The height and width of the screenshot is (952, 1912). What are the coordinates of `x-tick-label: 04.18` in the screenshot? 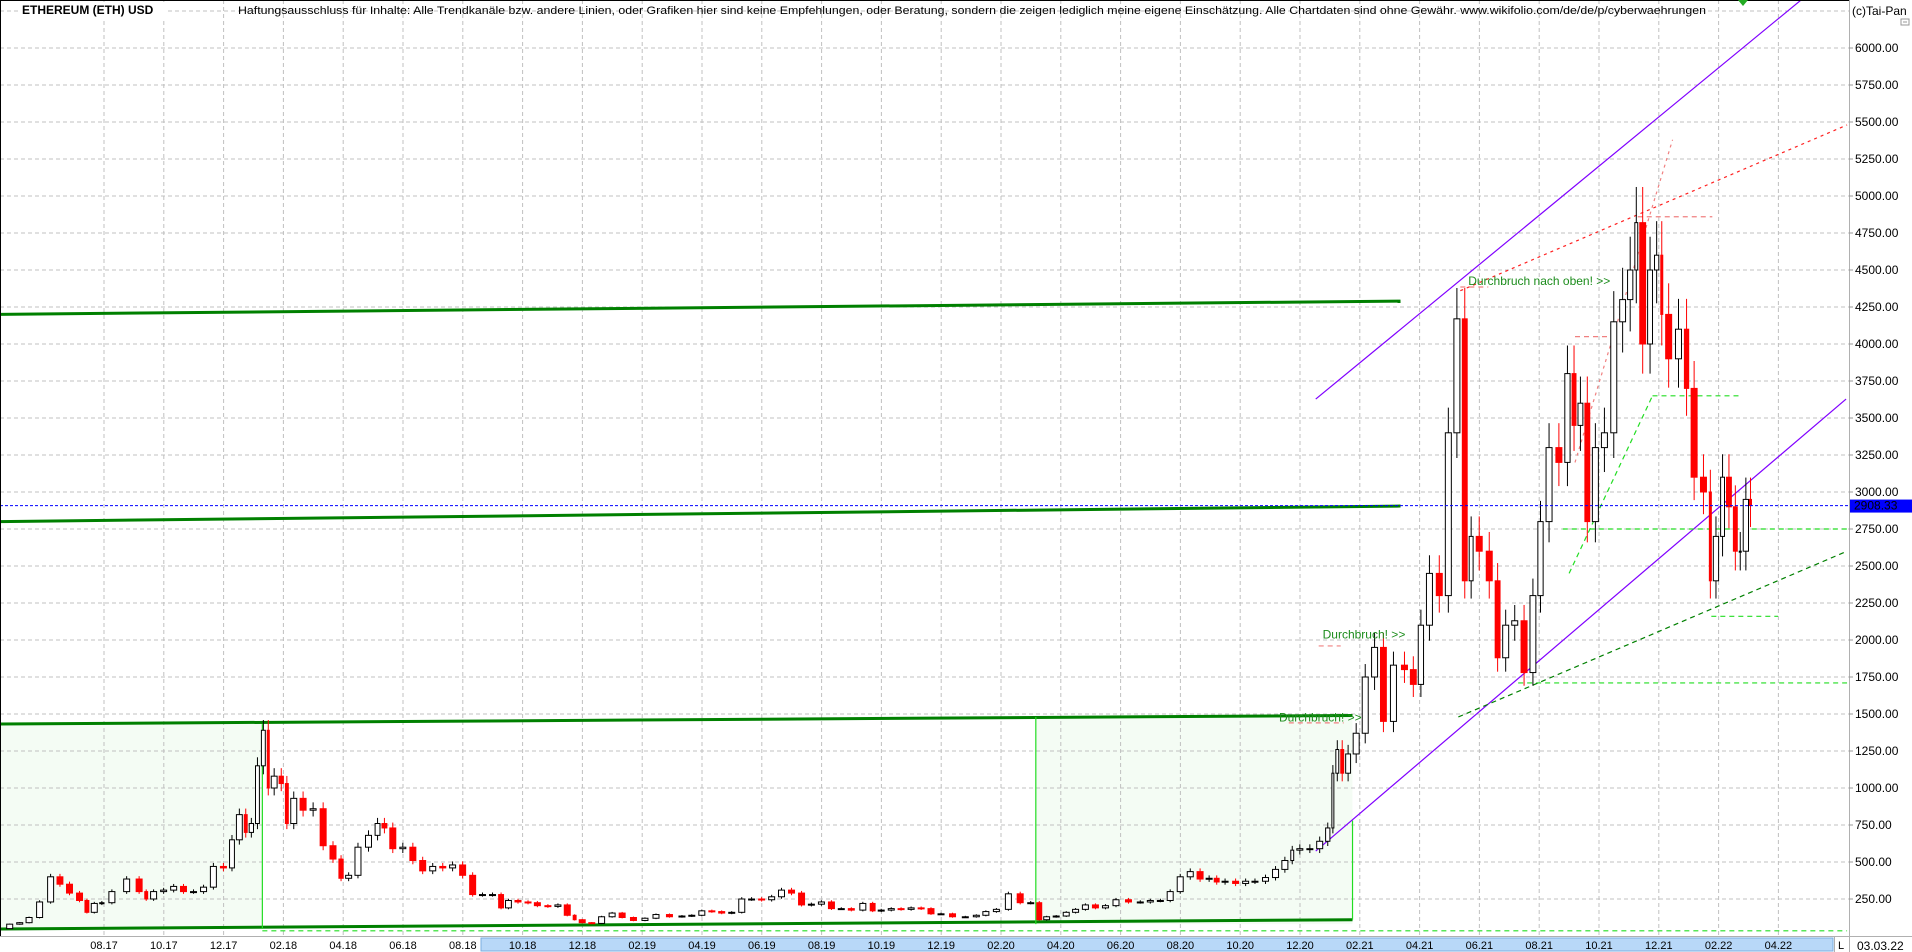 It's located at (343, 946).